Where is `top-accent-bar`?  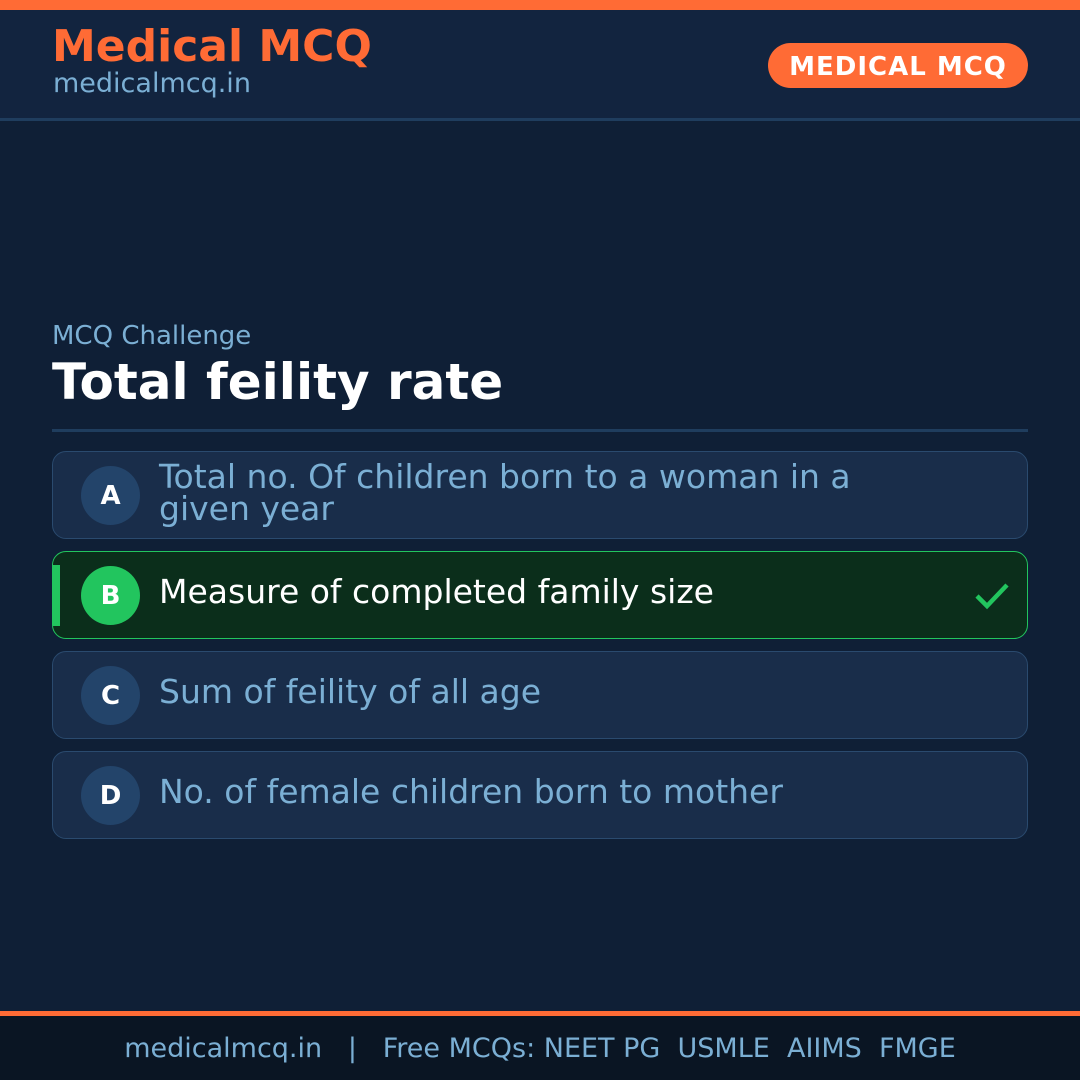
top-accent-bar is located at coordinates (540, 5).